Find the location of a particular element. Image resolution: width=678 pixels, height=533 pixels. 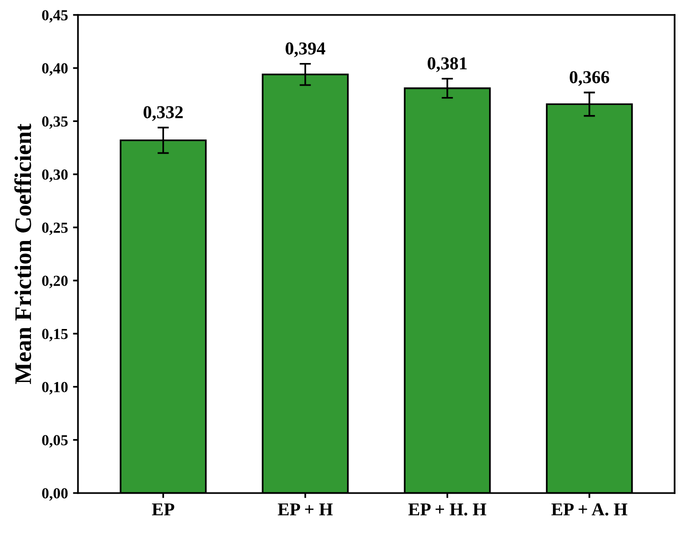

data-label: 0,366 is located at coordinates (590, 78).